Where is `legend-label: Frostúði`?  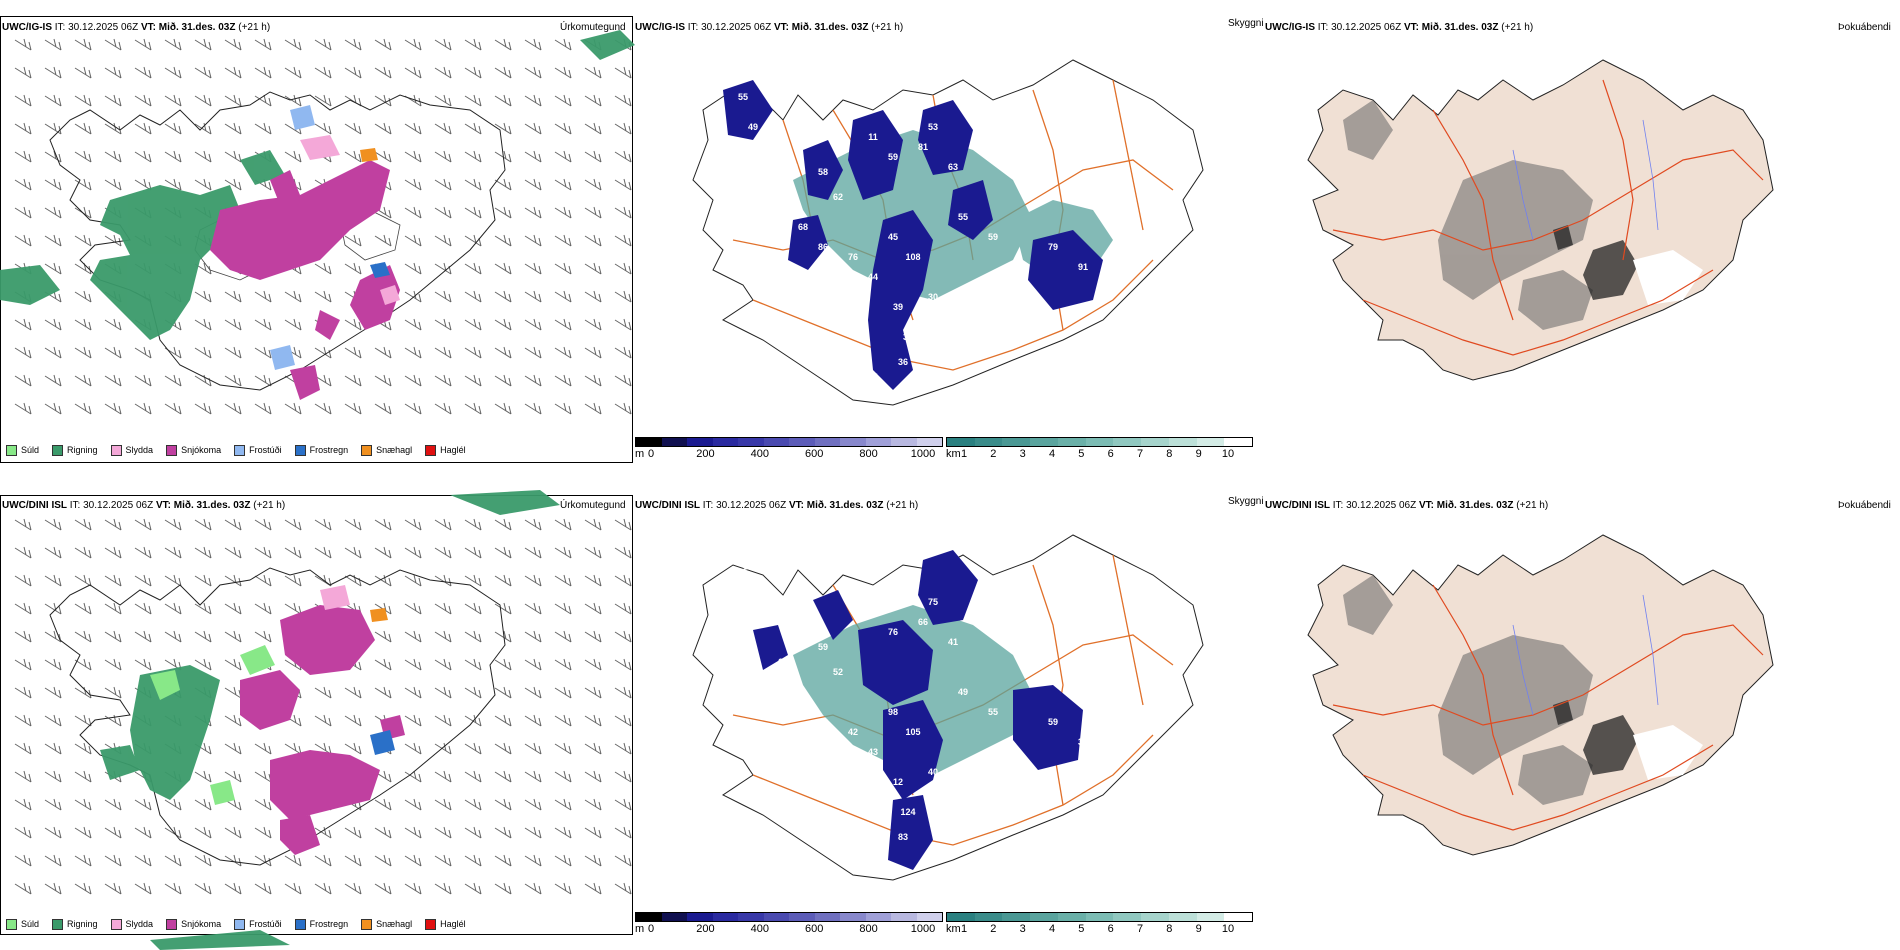 legend-label: Frostúði is located at coordinates (265, 450).